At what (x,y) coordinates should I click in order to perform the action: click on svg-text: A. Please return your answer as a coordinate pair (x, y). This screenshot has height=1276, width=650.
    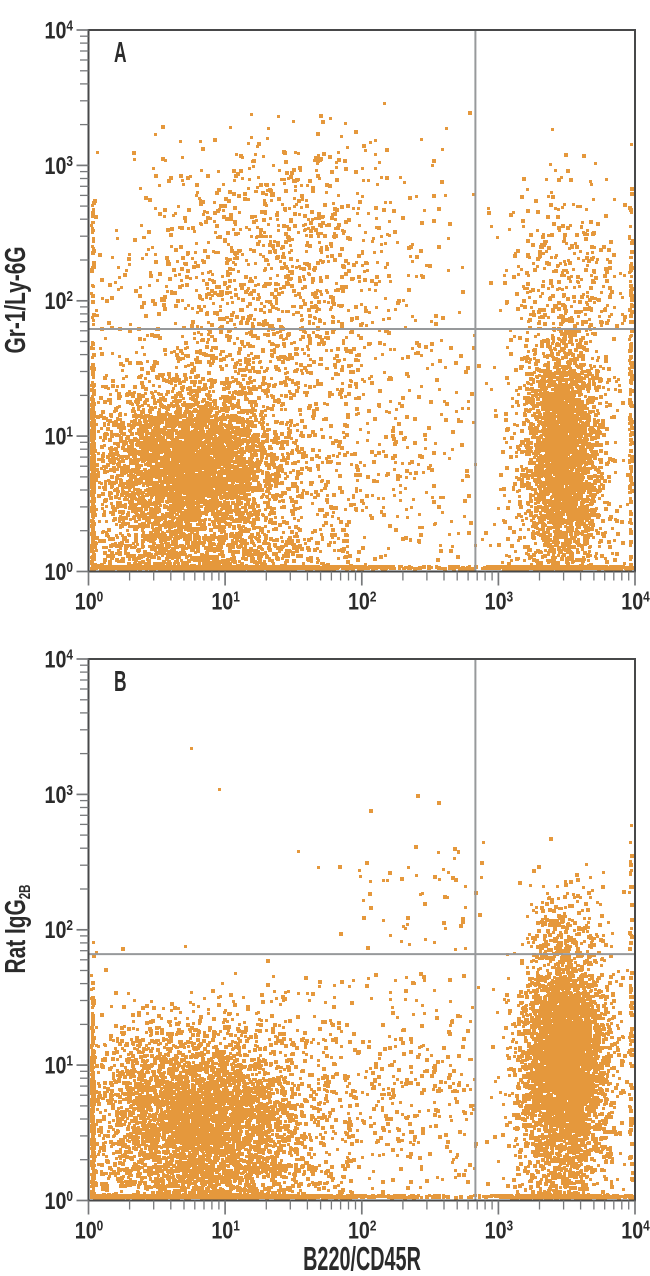
    Looking at the image, I should click on (120, 53).